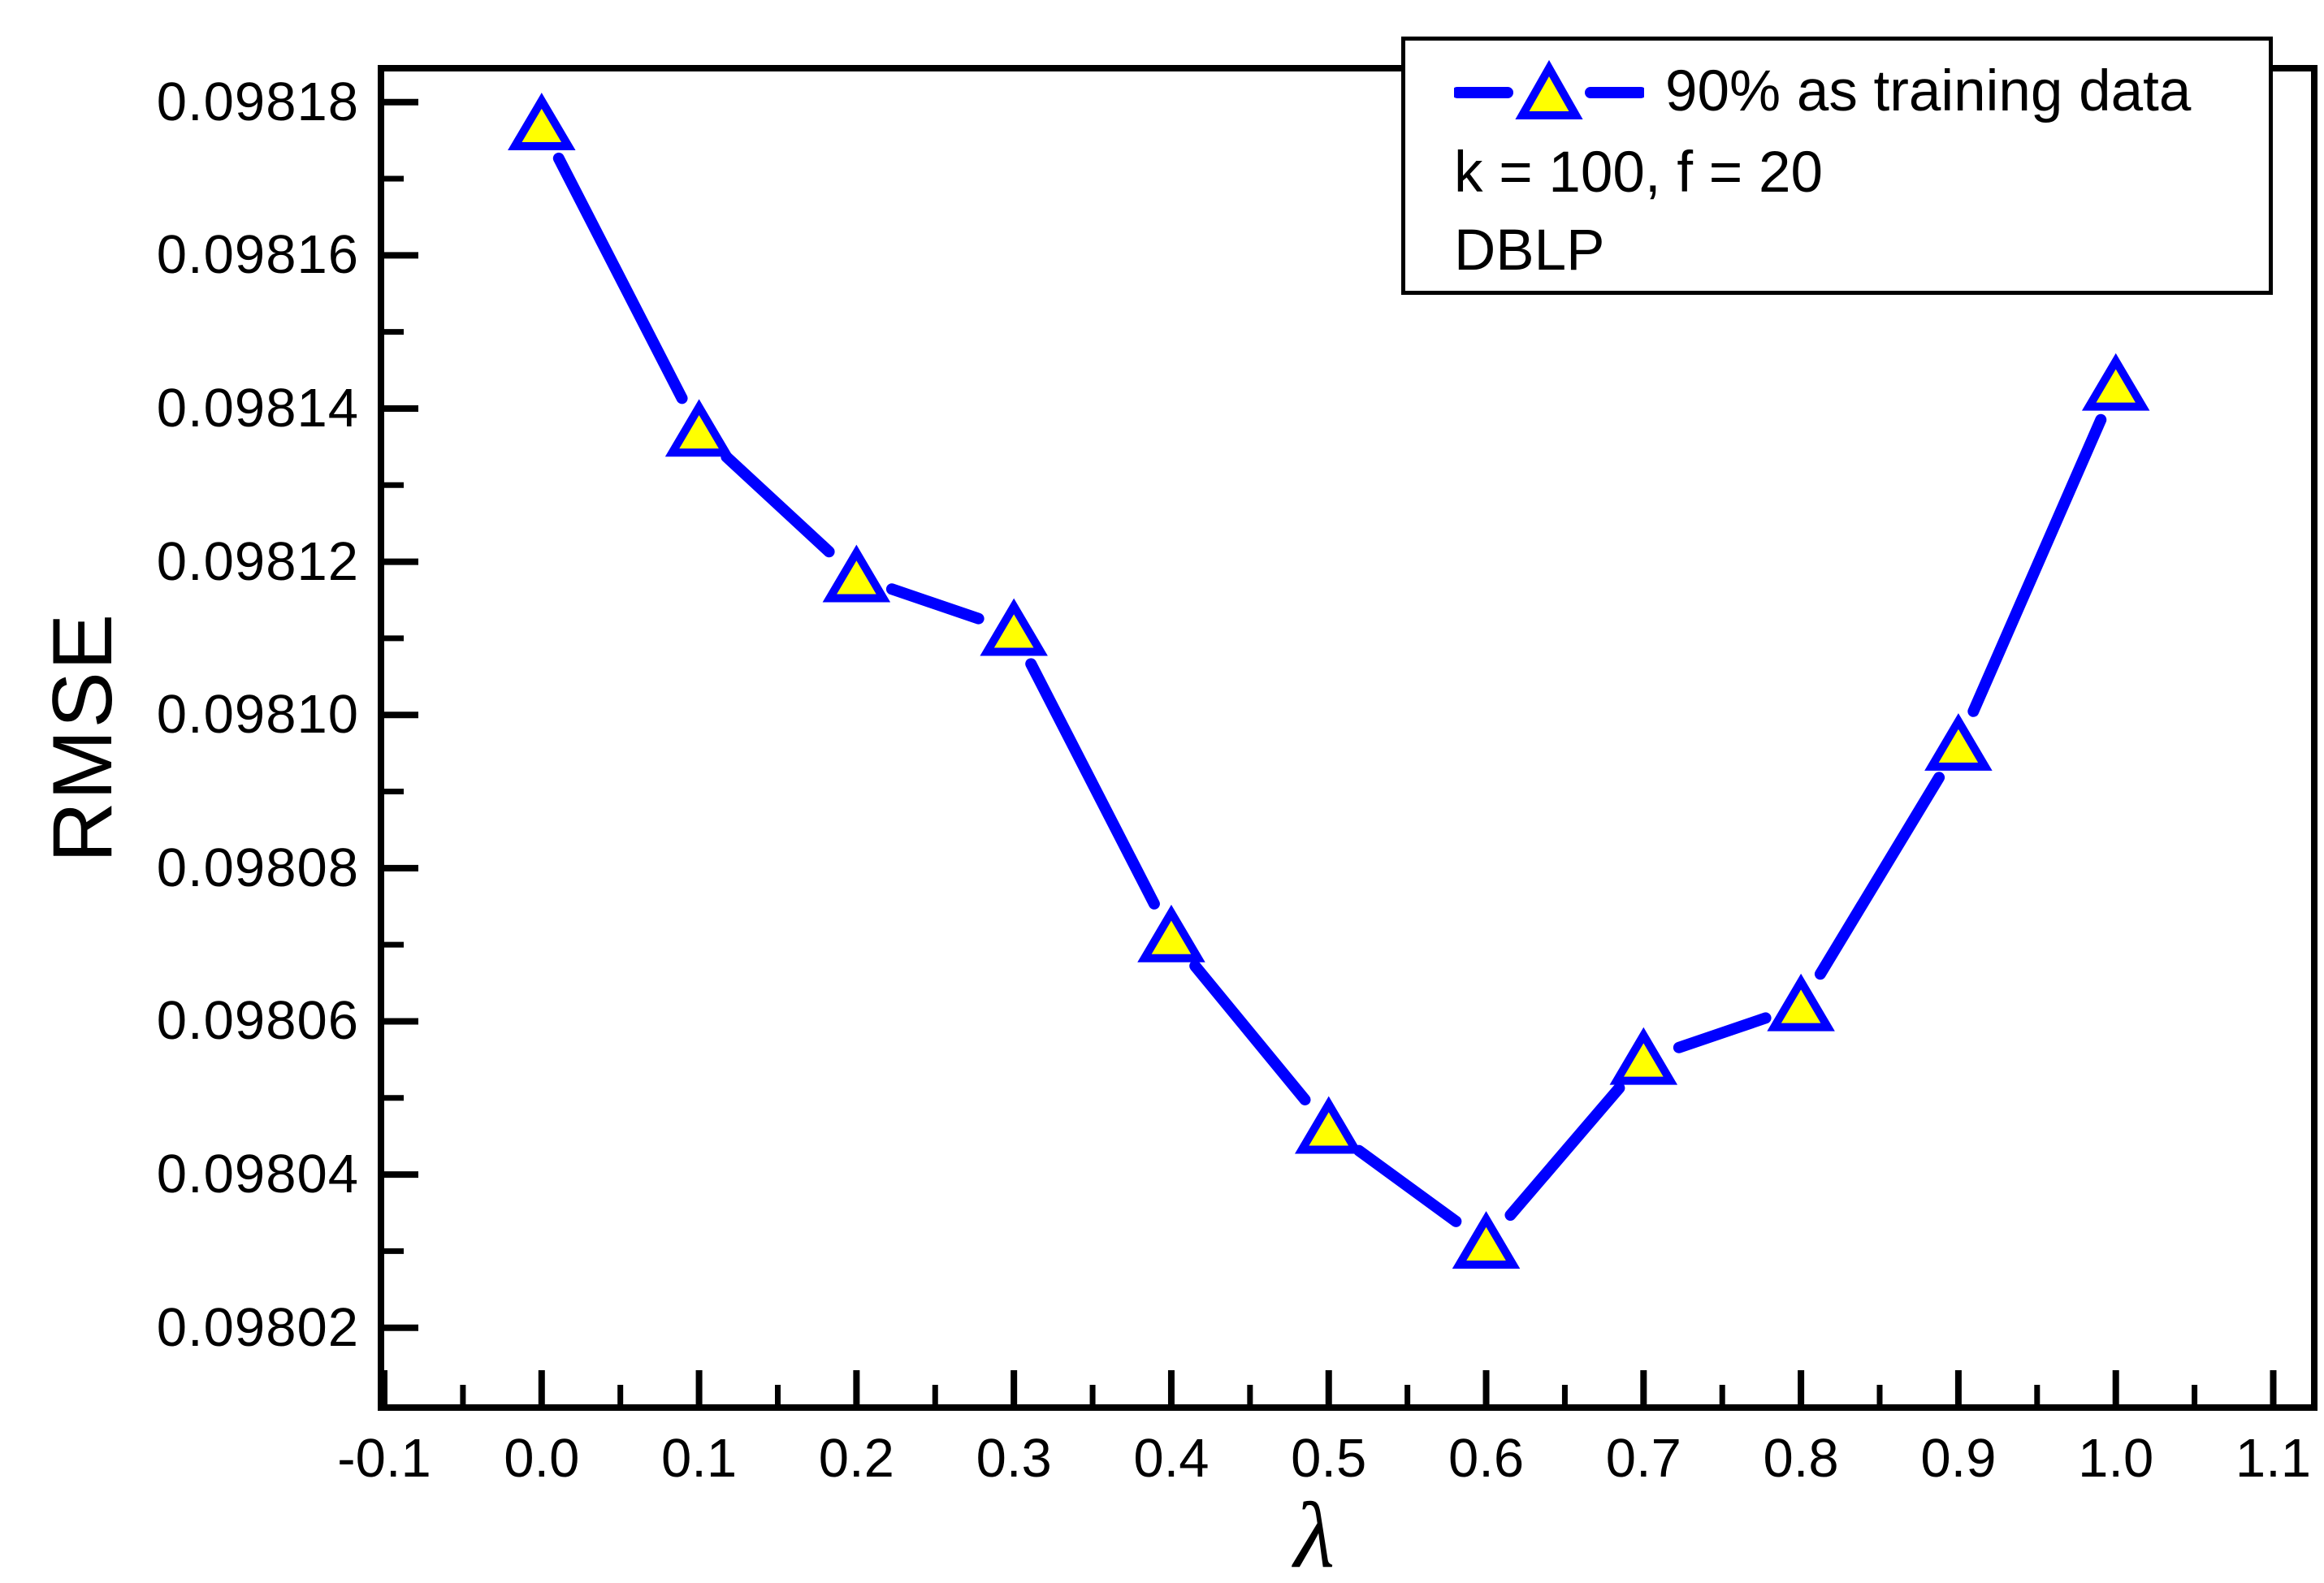 This screenshot has width=2324, height=1583. I want to click on x-tick-label: 0.1, so click(699, 1458).